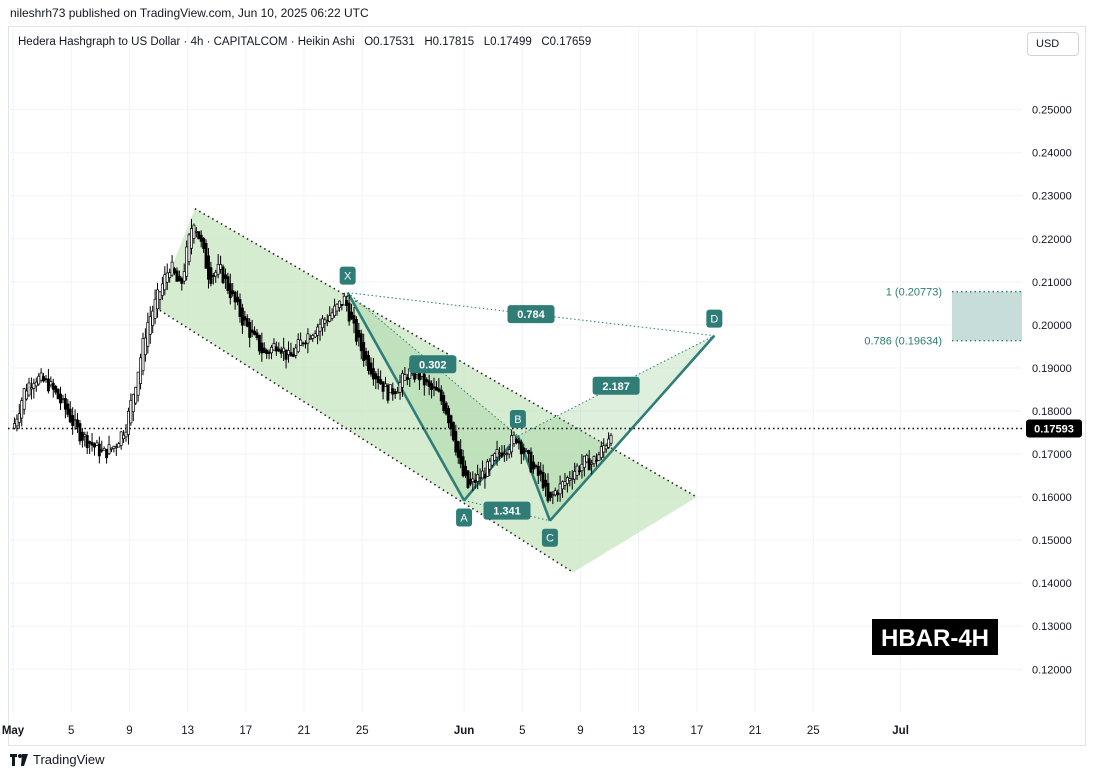  Describe the element at coordinates (1052, 627) in the screenshot. I see `y-tick-label: 0.13000` at that location.